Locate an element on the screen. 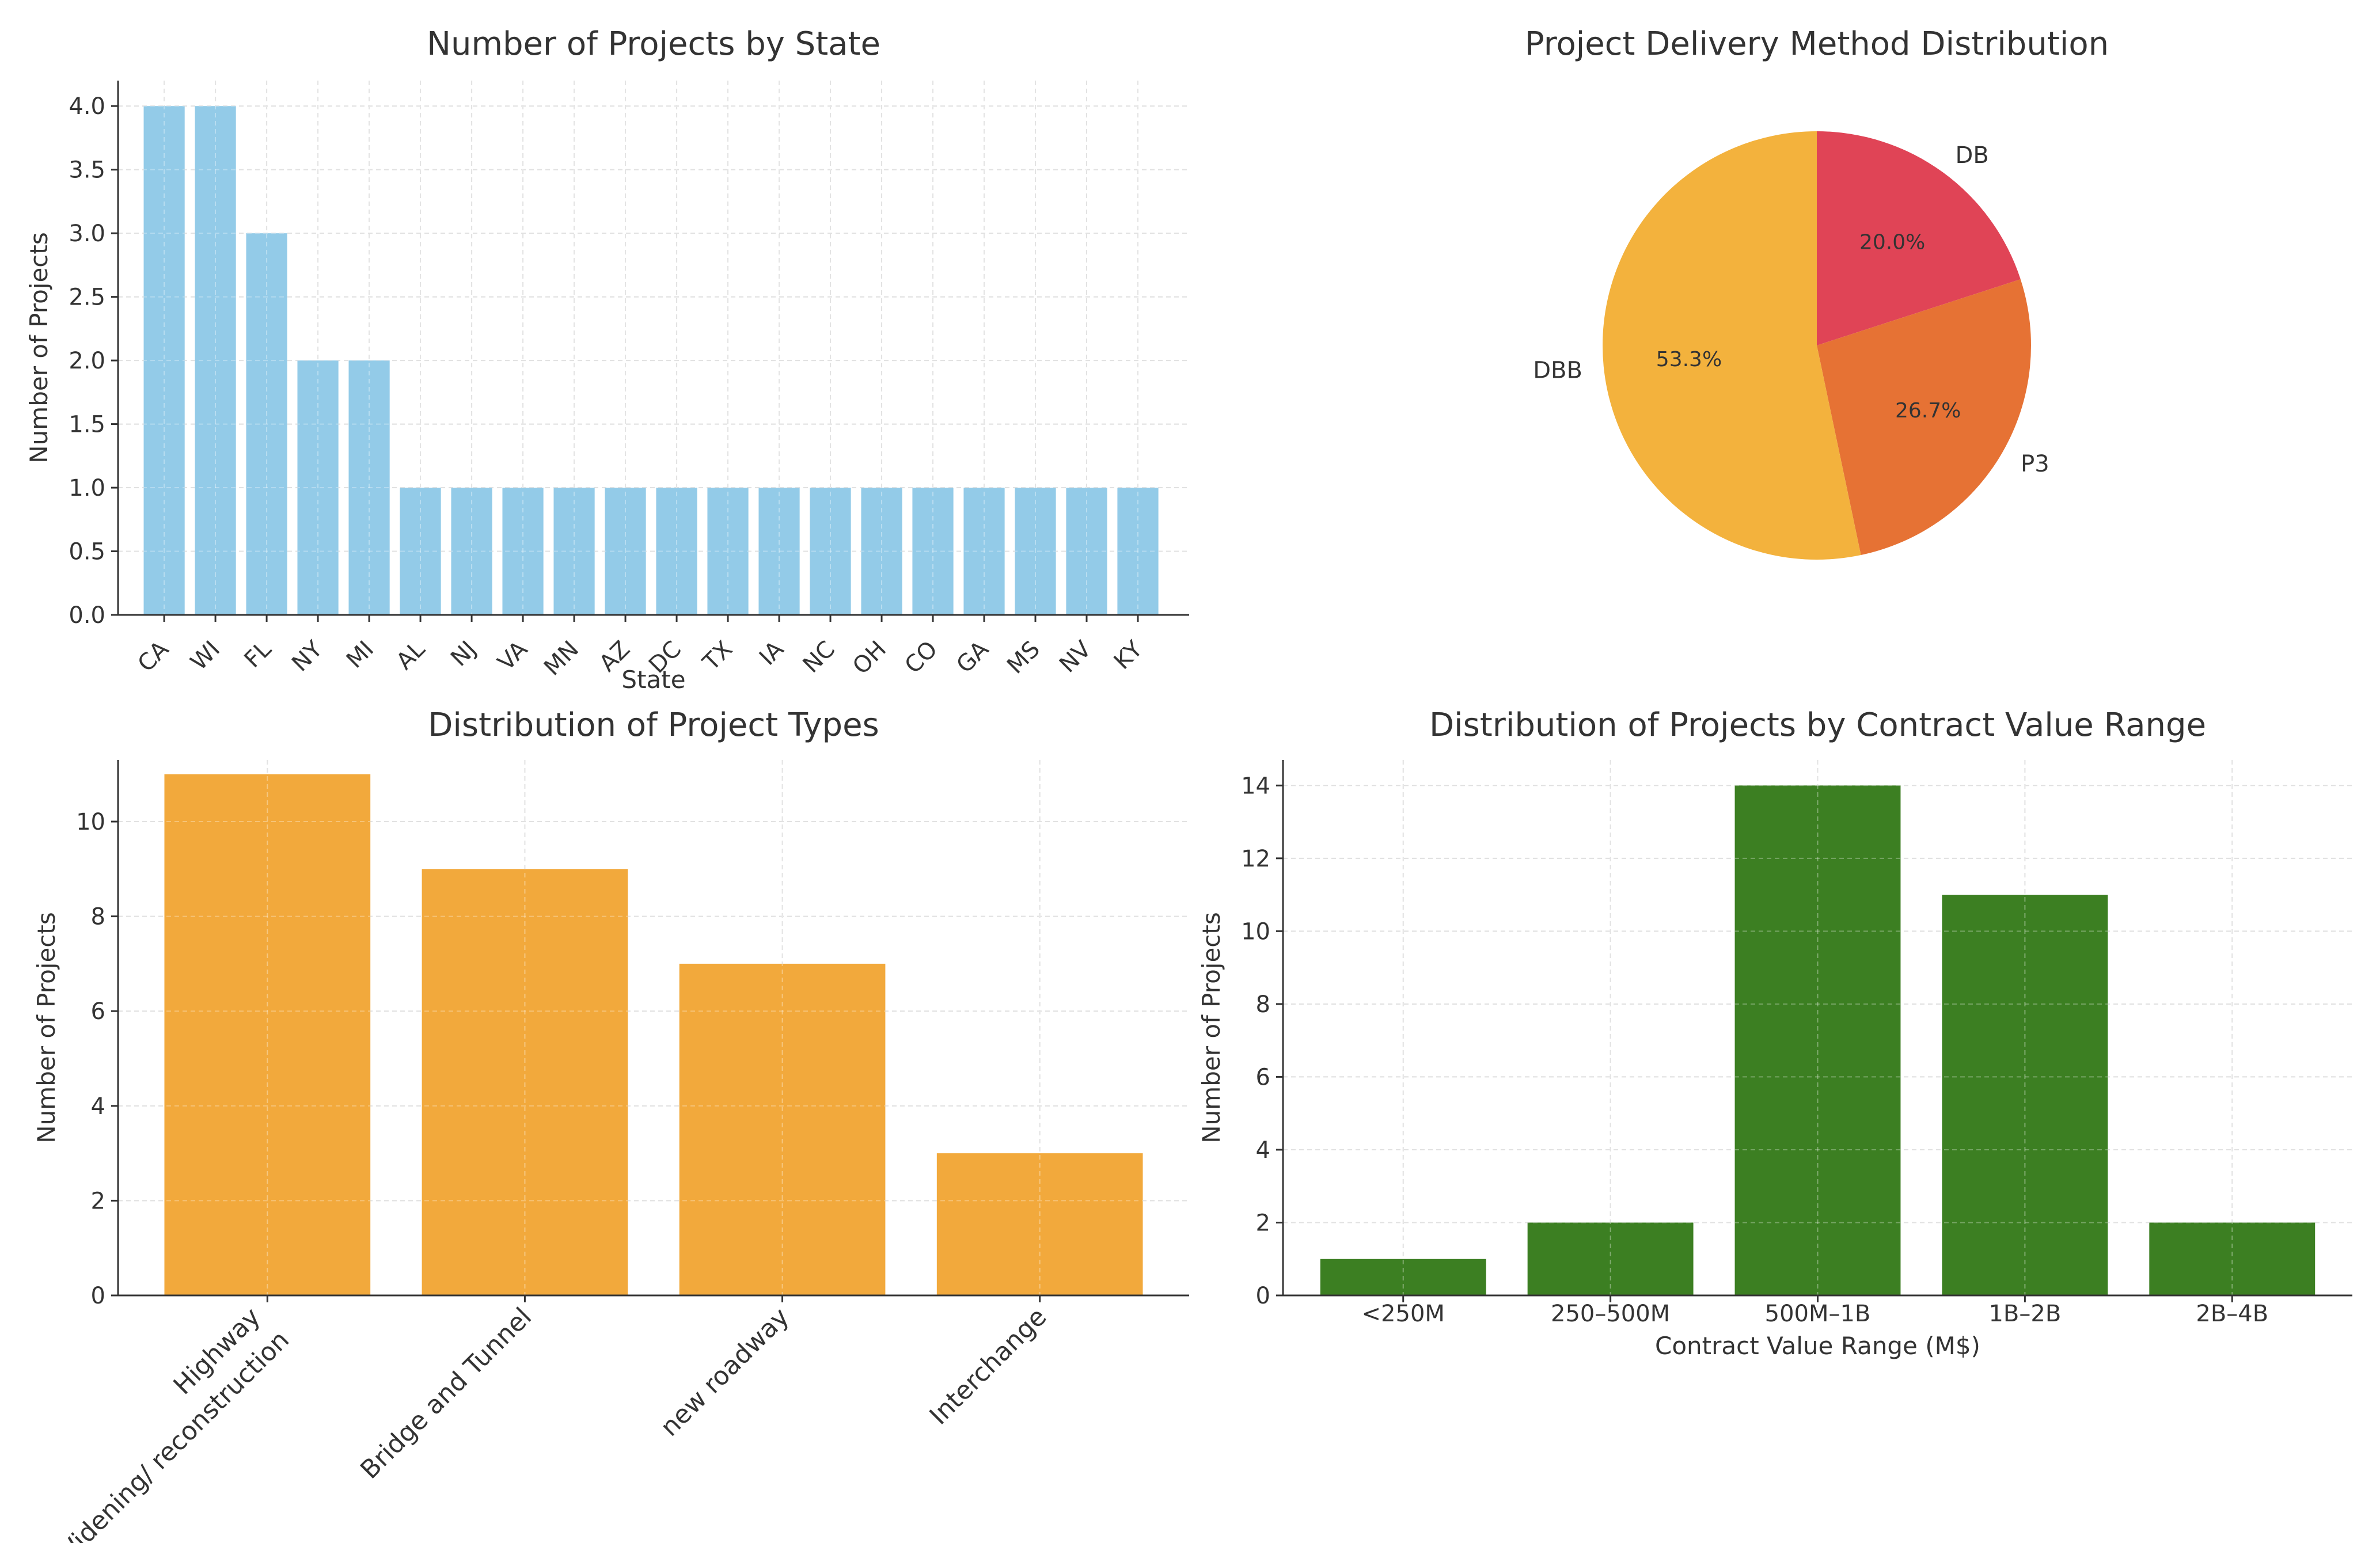 The width and height of the screenshot is (2380, 1543). x-tick-label: NJ is located at coordinates (464, 654).